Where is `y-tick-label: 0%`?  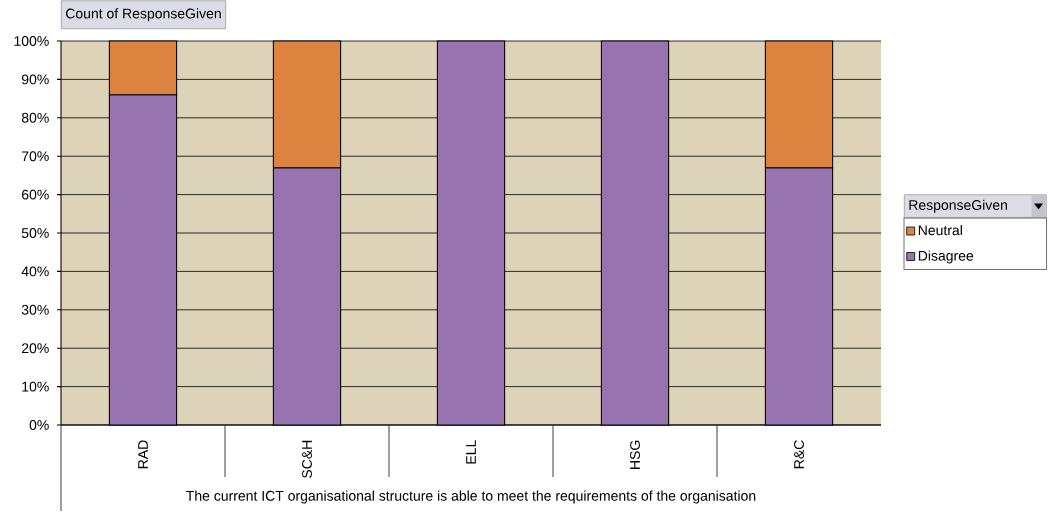 y-tick-label: 0% is located at coordinates (39, 425).